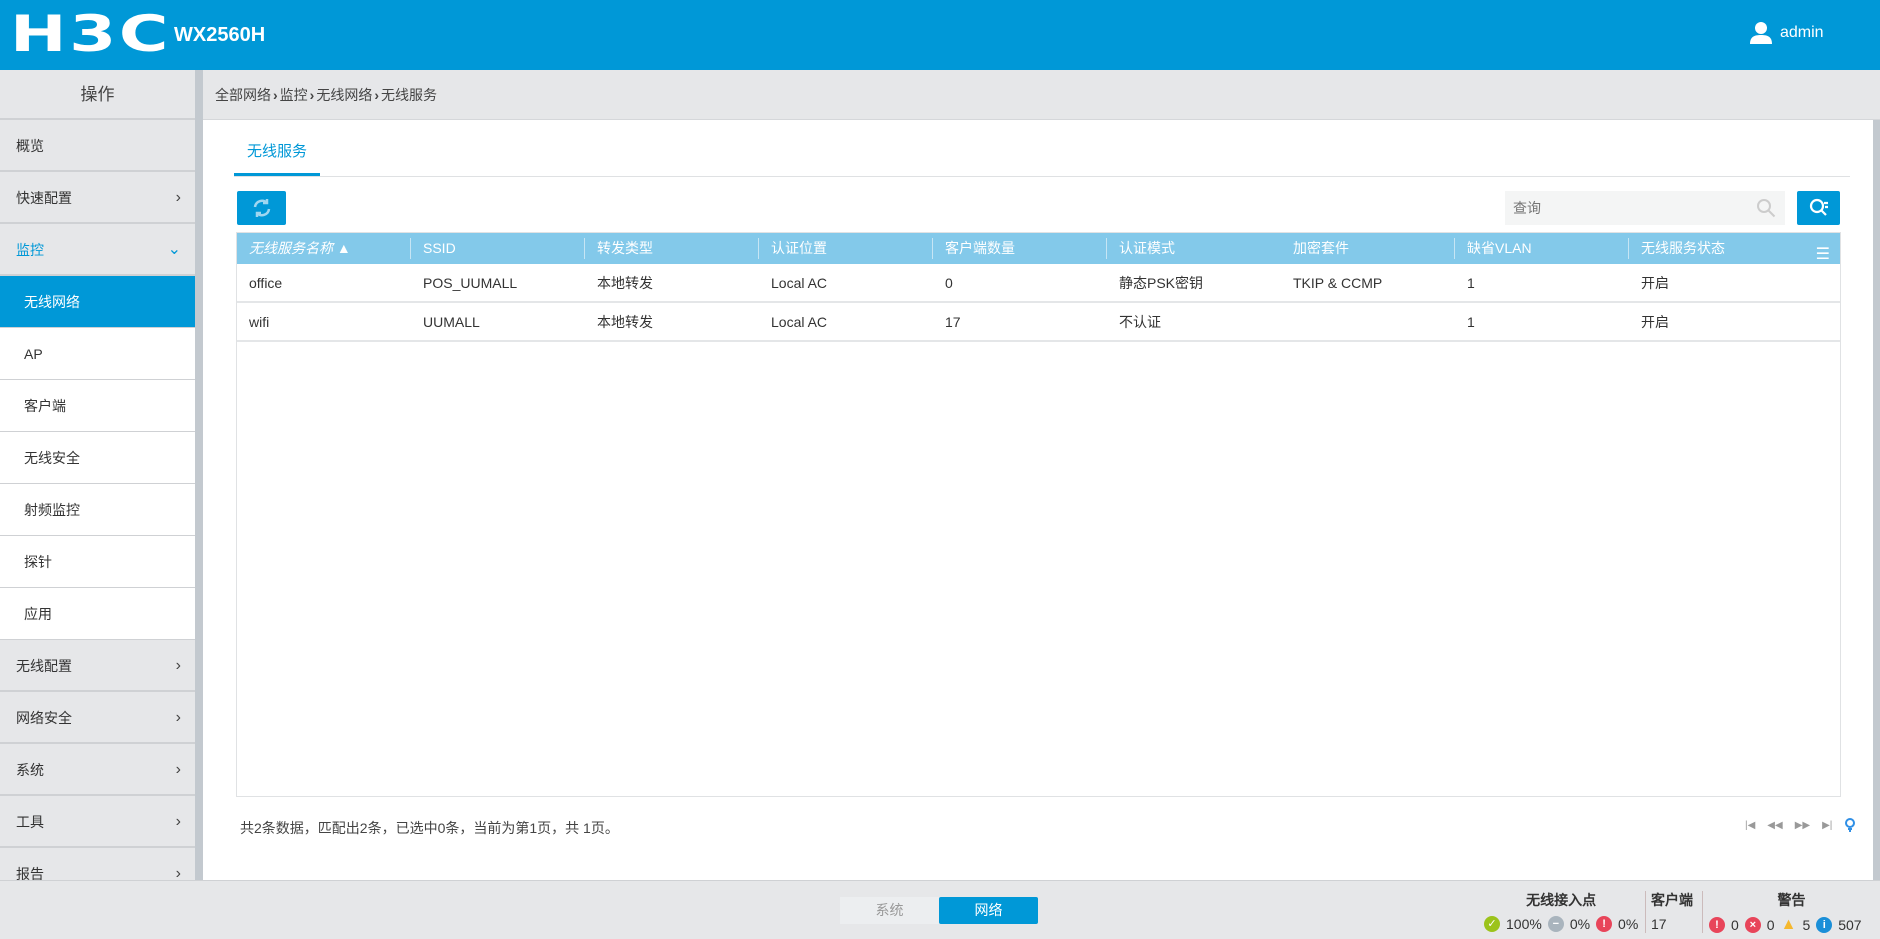 This screenshot has height=939, width=1880. Describe the element at coordinates (949, 283) in the screenshot. I see `cell: 0` at that location.